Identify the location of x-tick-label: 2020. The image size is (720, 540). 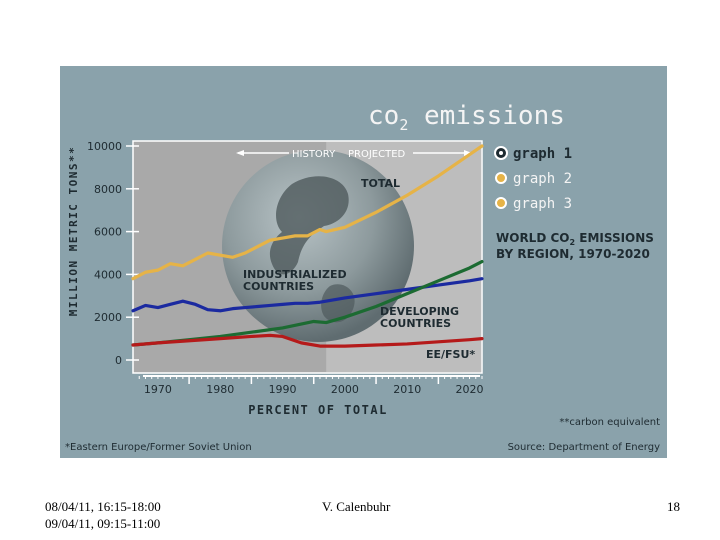
(470, 389).